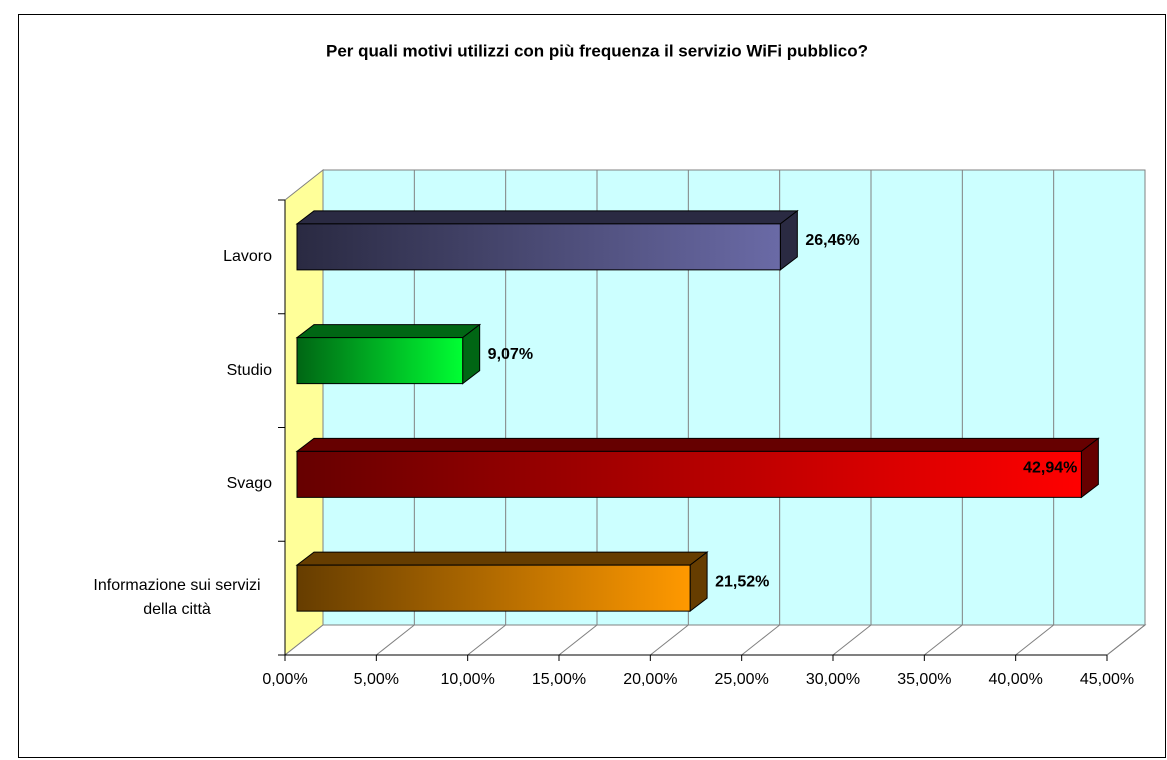 The image size is (1167, 760). Describe the element at coordinates (510, 354) in the screenshot. I see `data-label: 9,07%` at that location.